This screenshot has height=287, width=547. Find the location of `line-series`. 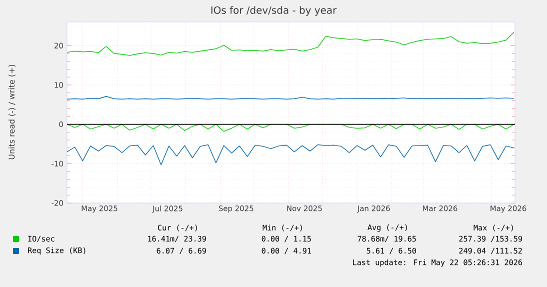

line-series is located at coordinates (290, 155).